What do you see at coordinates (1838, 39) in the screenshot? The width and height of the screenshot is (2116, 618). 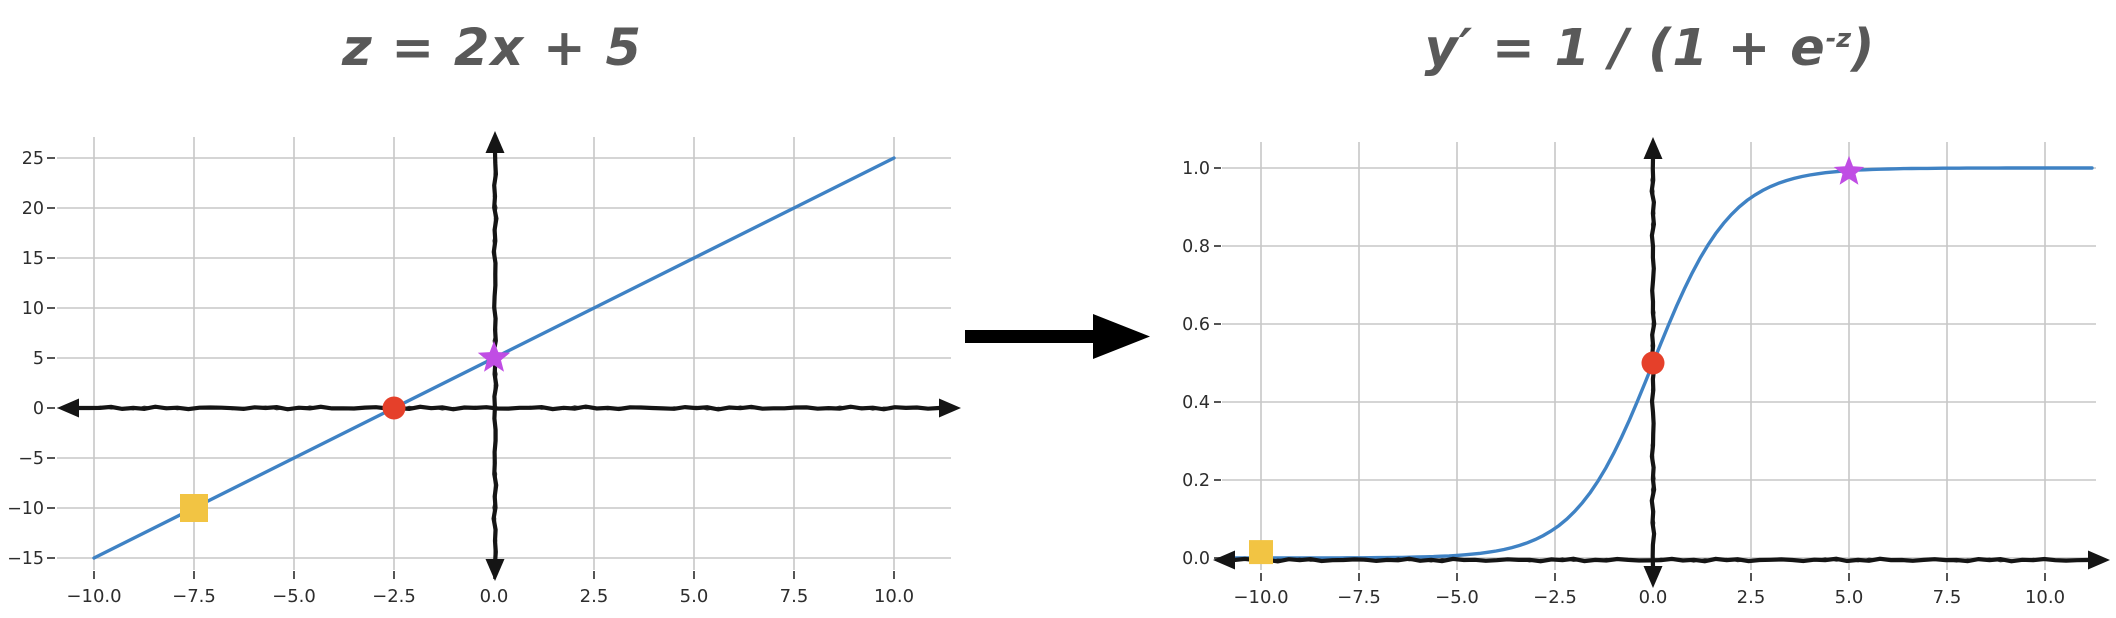 I see `right-chart-title-exponent: -z` at bounding box center [1838, 39].